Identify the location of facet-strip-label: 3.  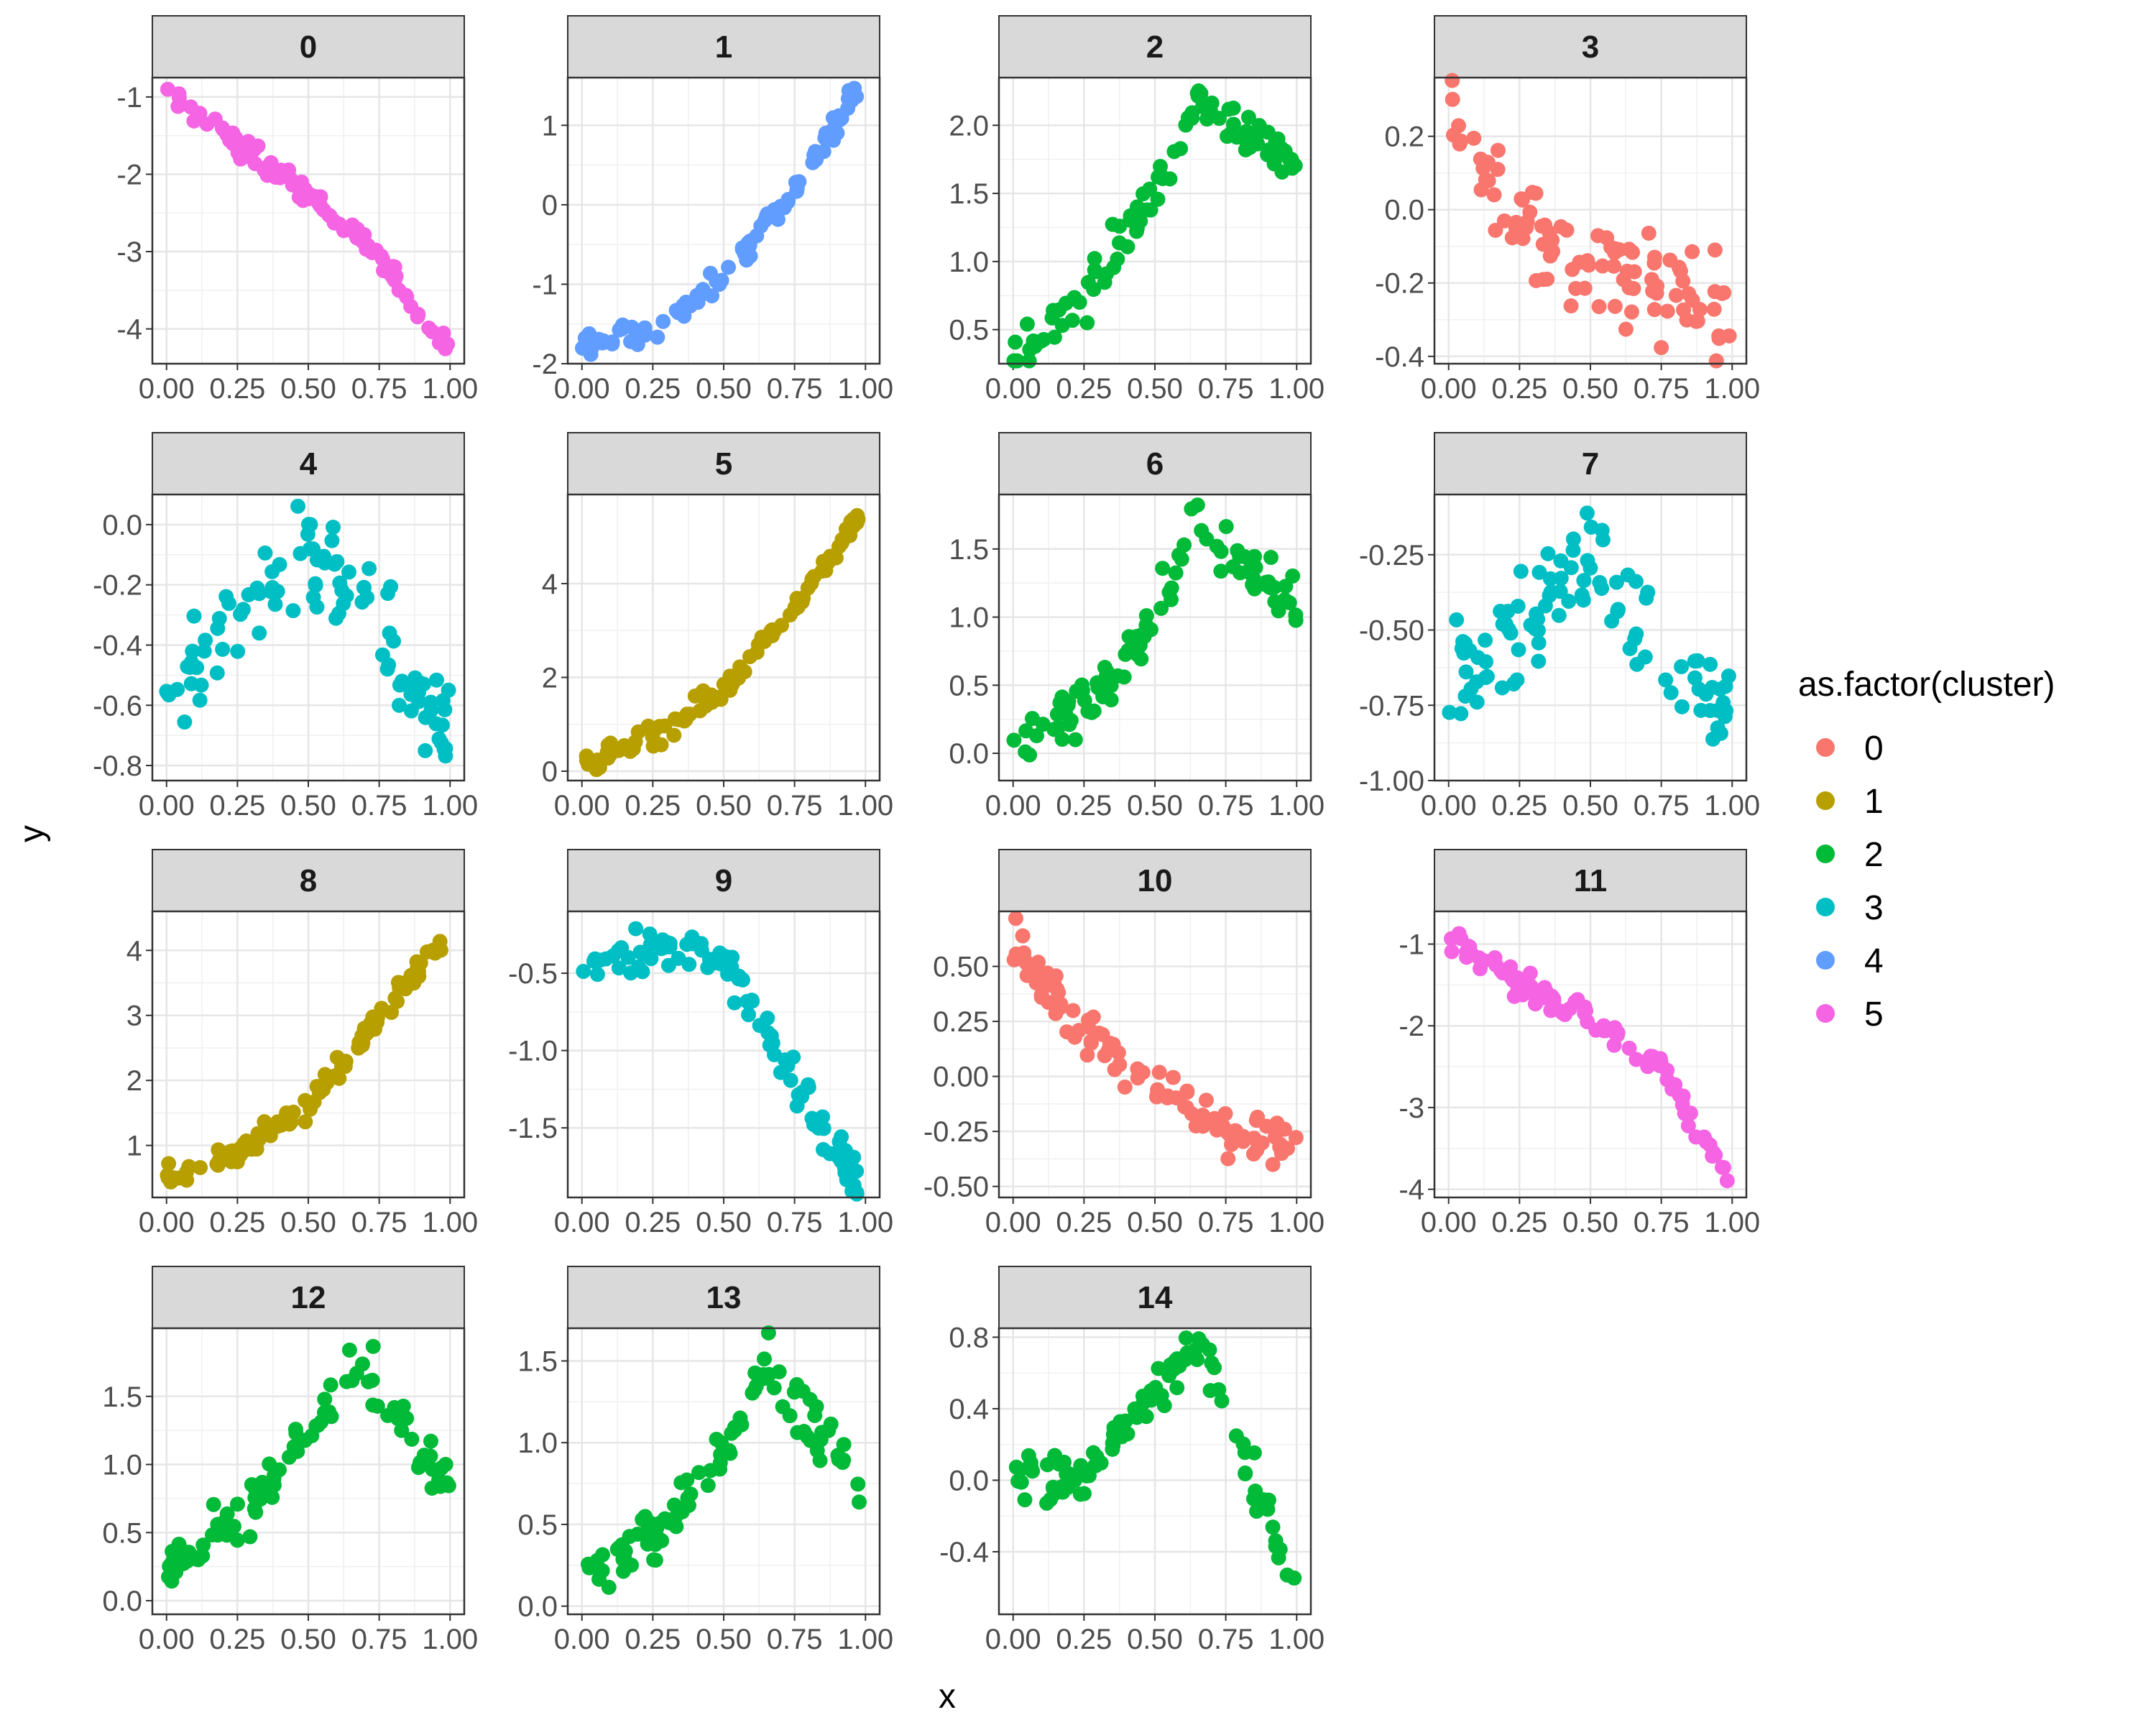
(1591, 47).